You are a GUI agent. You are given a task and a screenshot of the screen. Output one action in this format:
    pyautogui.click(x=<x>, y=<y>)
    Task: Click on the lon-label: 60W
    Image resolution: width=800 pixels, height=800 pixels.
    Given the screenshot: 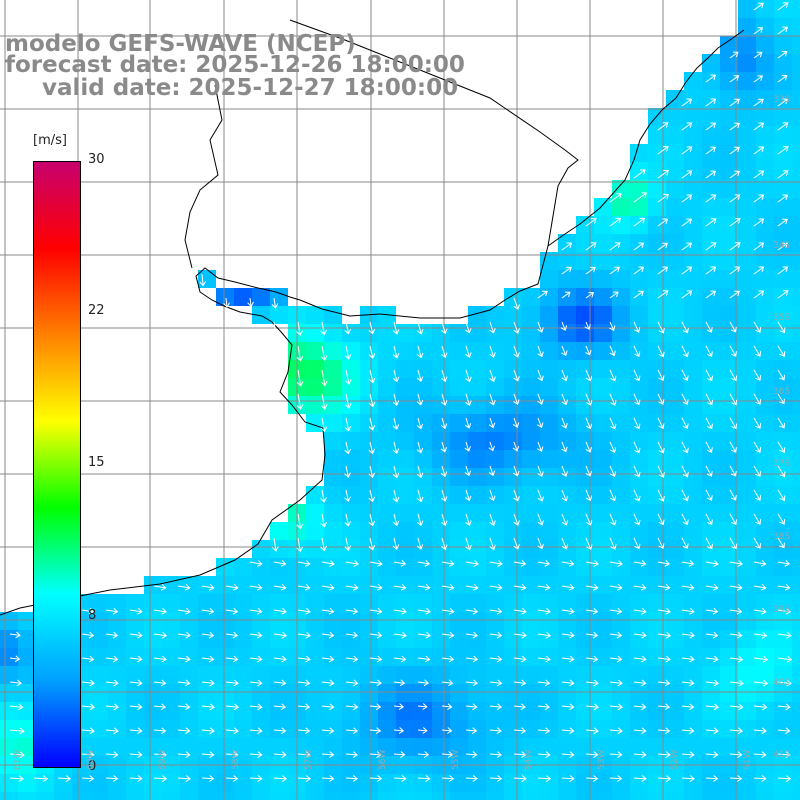 What is the action you would take?
    pyautogui.click(x=91, y=759)
    